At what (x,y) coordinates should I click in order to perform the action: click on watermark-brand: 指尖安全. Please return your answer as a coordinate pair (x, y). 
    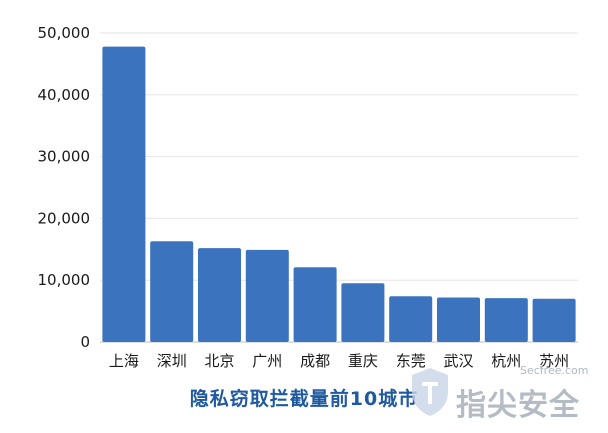
    Looking at the image, I should click on (518, 405).